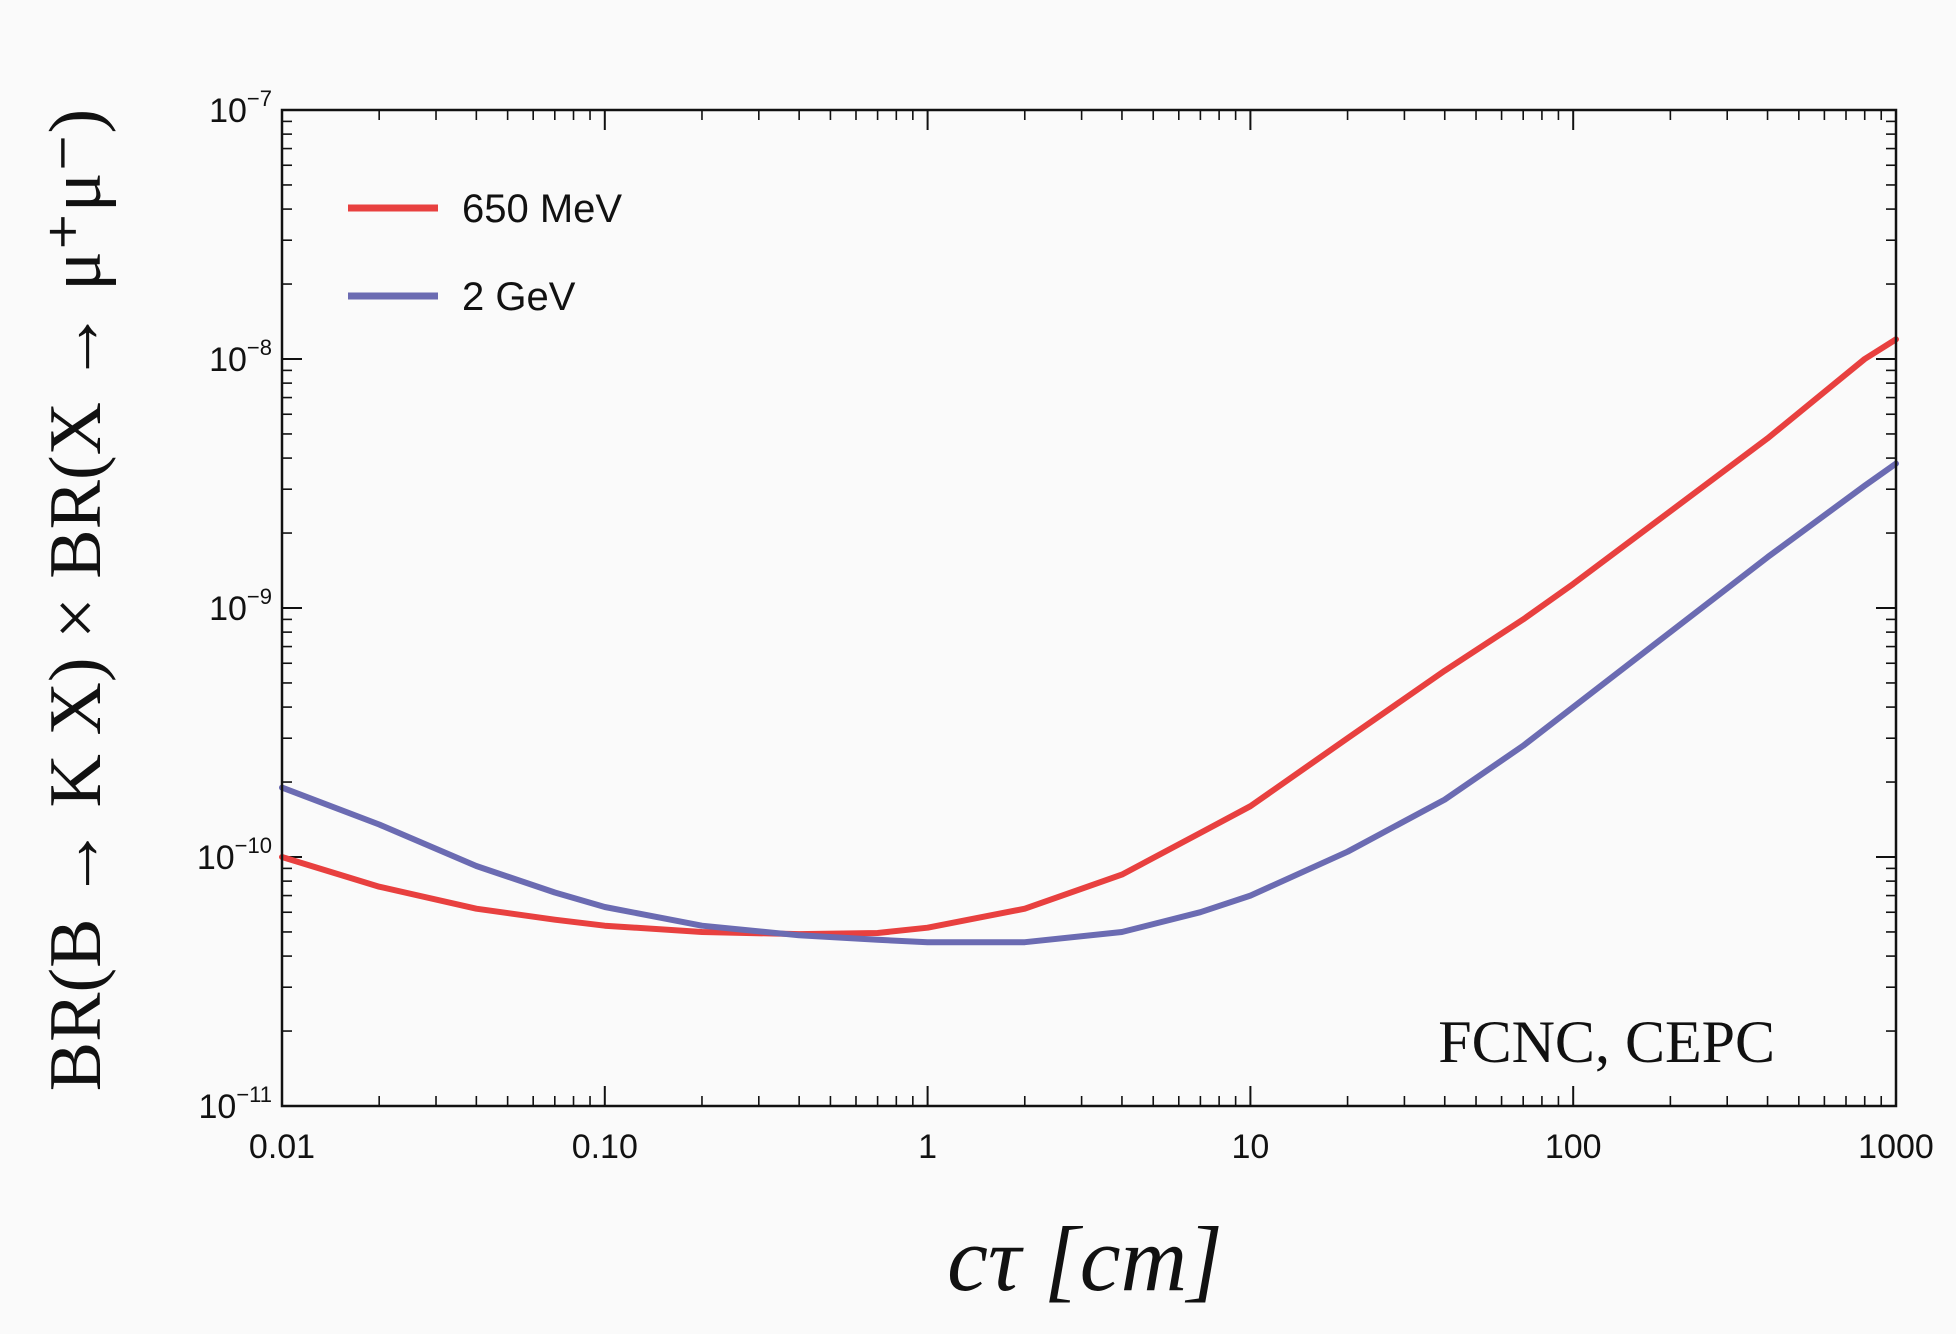 Image resolution: width=1956 pixels, height=1334 pixels. What do you see at coordinates (282, 1147) in the screenshot?
I see `x-tick-label: 0.01` at bounding box center [282, 1147].